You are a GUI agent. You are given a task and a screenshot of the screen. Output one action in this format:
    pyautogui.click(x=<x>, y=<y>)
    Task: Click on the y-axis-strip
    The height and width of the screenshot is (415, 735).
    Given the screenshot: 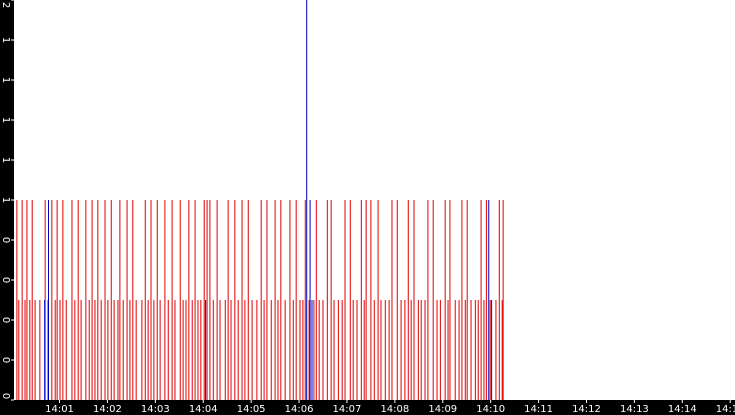 What is the action you would take?
    pyautogui.click(x=7, y=207)
    